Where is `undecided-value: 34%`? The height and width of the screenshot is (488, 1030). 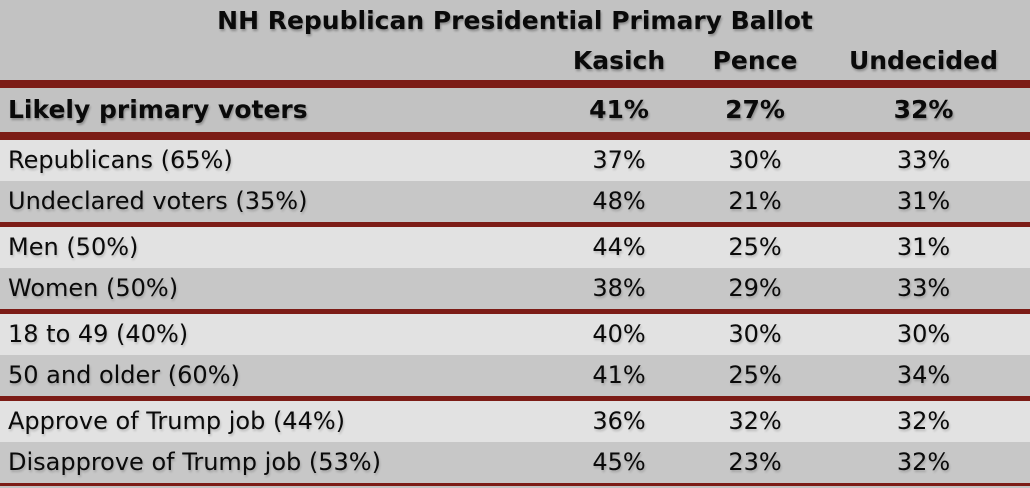 undecided-value: 34% is located at coordinates (923, 377).